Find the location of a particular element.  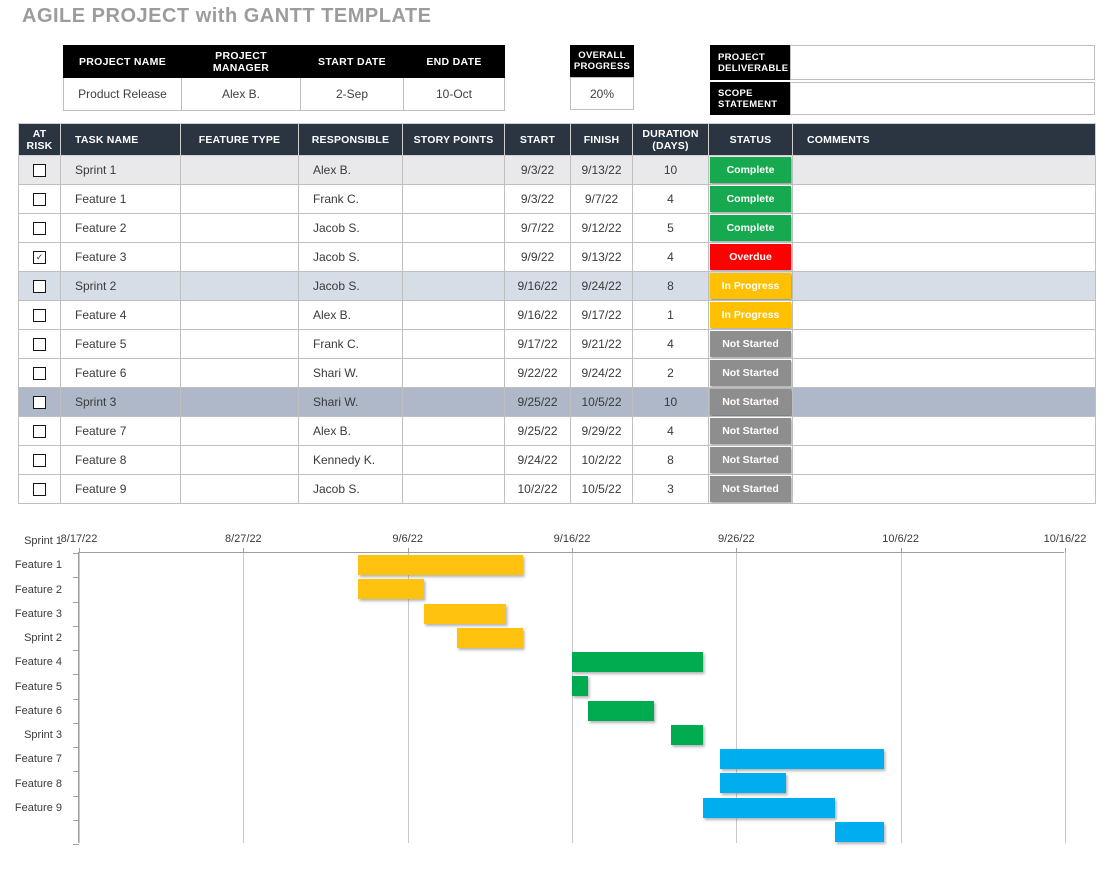

task-name-cell: Feature 5 is located at coordinates (120, 344).